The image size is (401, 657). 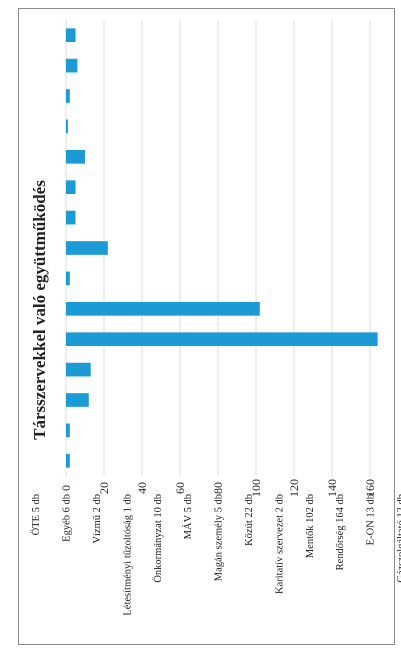 What do you see at coordinates (104, 488) in the screenshot?
I see `value-tick-label: 20` at bounding box center [104, 488].